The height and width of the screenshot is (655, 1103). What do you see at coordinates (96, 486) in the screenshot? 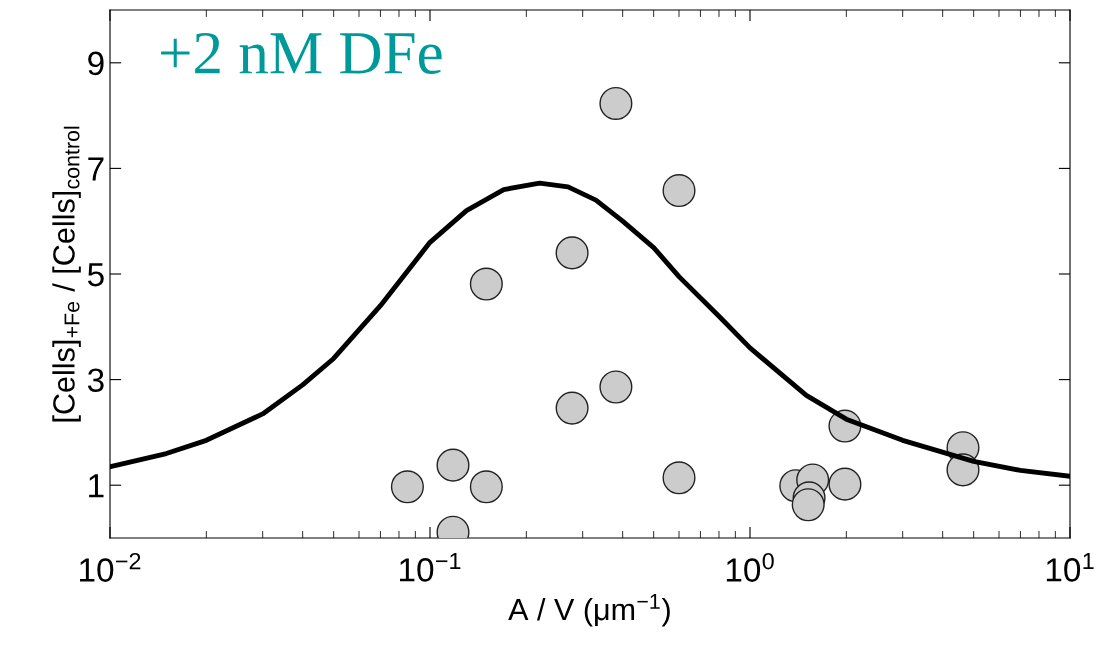
I see `y-tick-label: 1` at bounding box center [96, 486].